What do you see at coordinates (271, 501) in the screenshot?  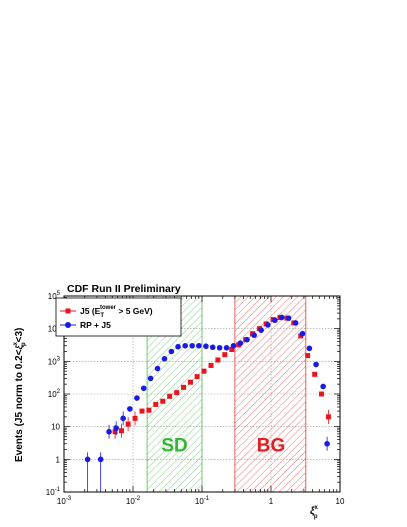 I see `x-tick-label: 1` at bounding box center [271, 501].